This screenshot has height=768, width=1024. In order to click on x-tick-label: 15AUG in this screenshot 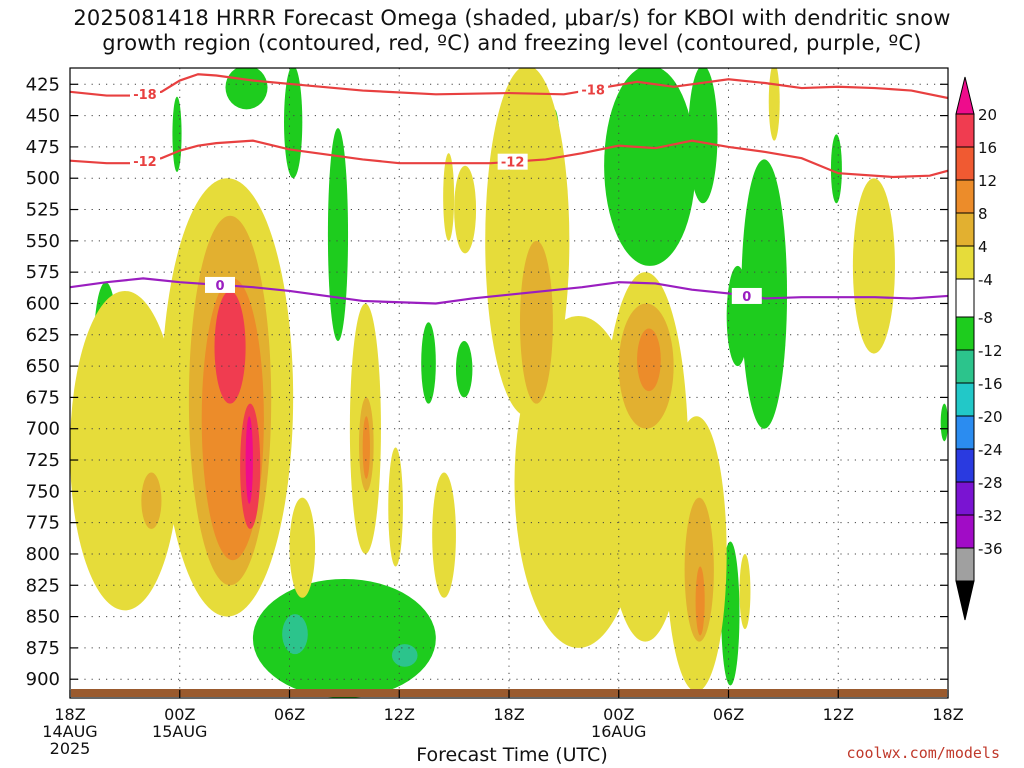, I will do `click(179, 731)`.